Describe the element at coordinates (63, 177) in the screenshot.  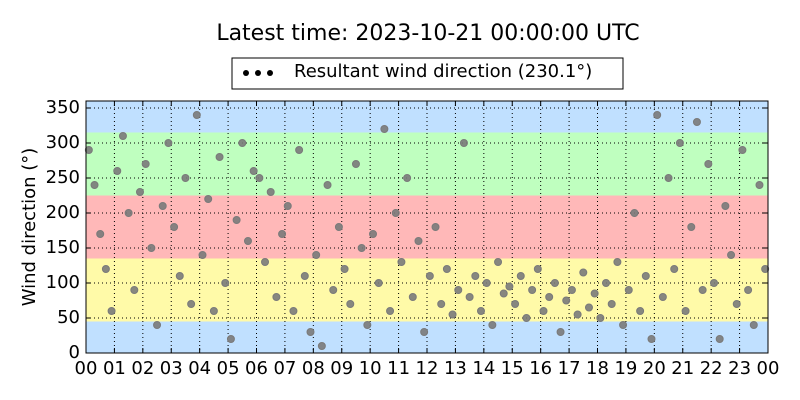
I see `y-tick-label: 250` at that location.